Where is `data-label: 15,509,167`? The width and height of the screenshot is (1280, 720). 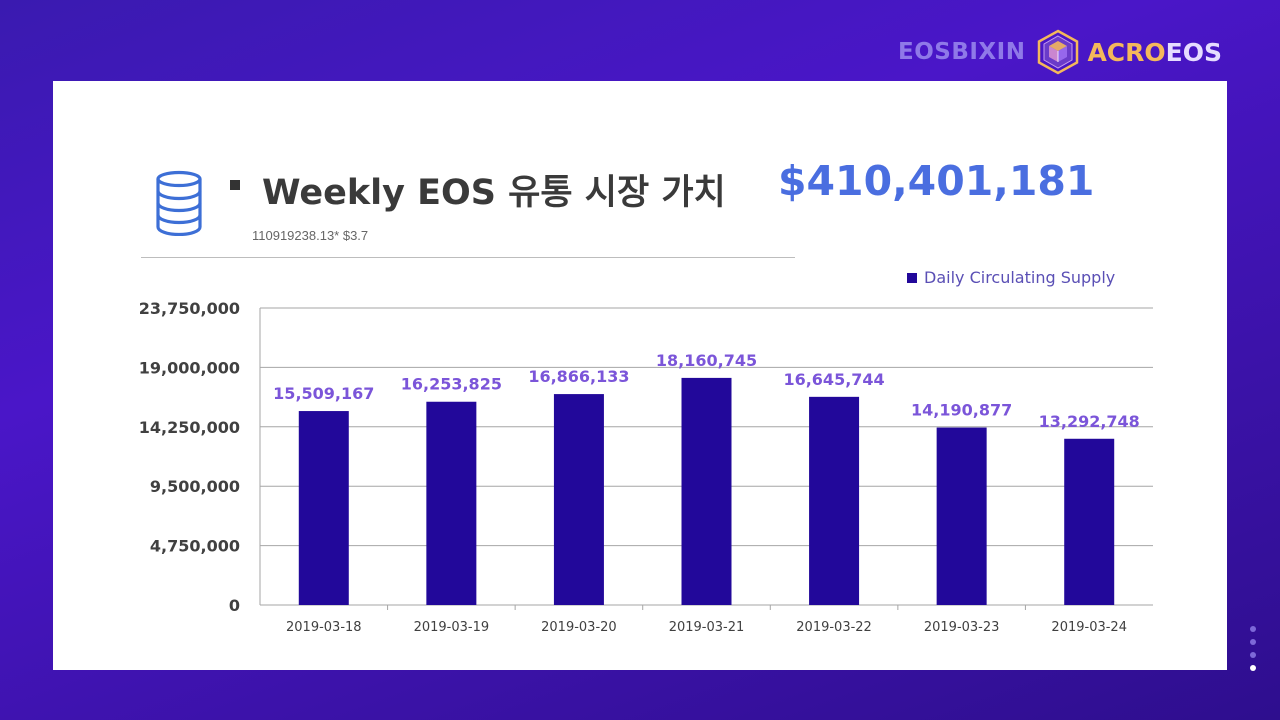
data-label: 15,509,167 is located at coordinates (323, 393).